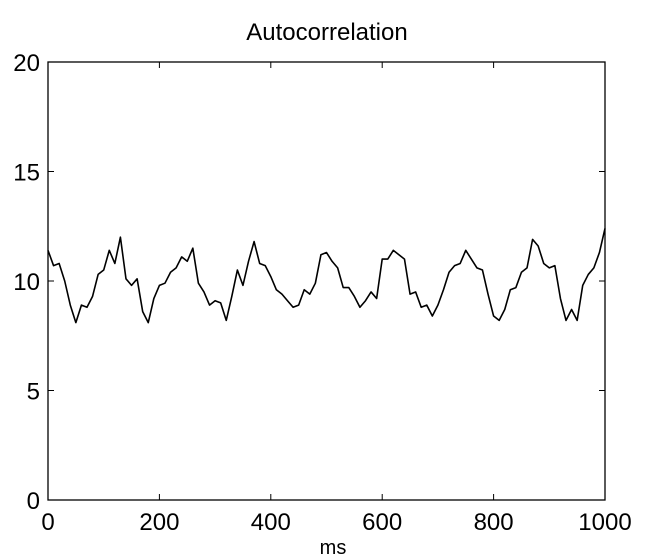 The height and width of the screenshot is (559, 657). What do you see at coordinates (326, 32) in the screenshot?
I see `chart-title: Autocorrelation` at bounding box center [326, 32].